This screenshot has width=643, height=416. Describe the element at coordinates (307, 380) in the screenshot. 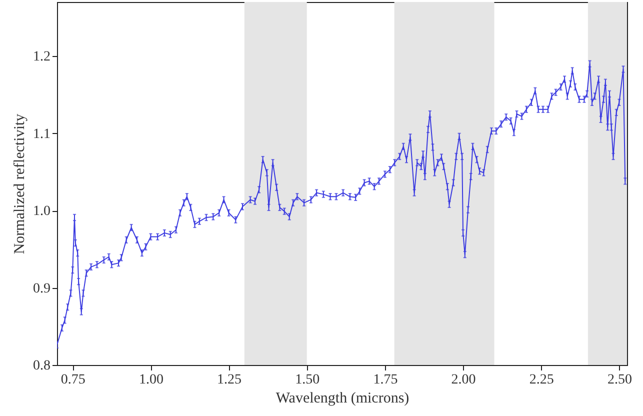

I see `x-tick-label: 1.50` at that location.